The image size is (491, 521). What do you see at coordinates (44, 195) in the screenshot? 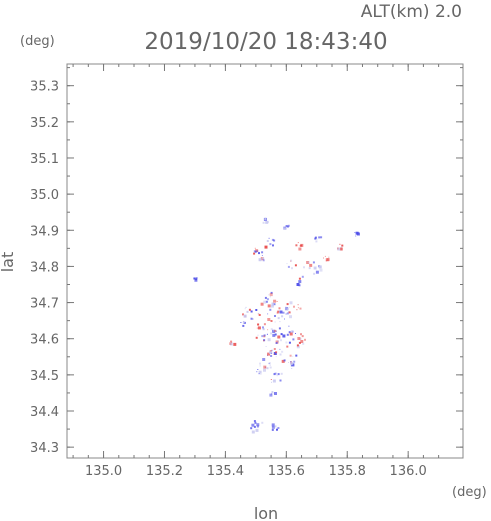
I see `y-tick-label: 35.0` at bounding box center [44, 195].